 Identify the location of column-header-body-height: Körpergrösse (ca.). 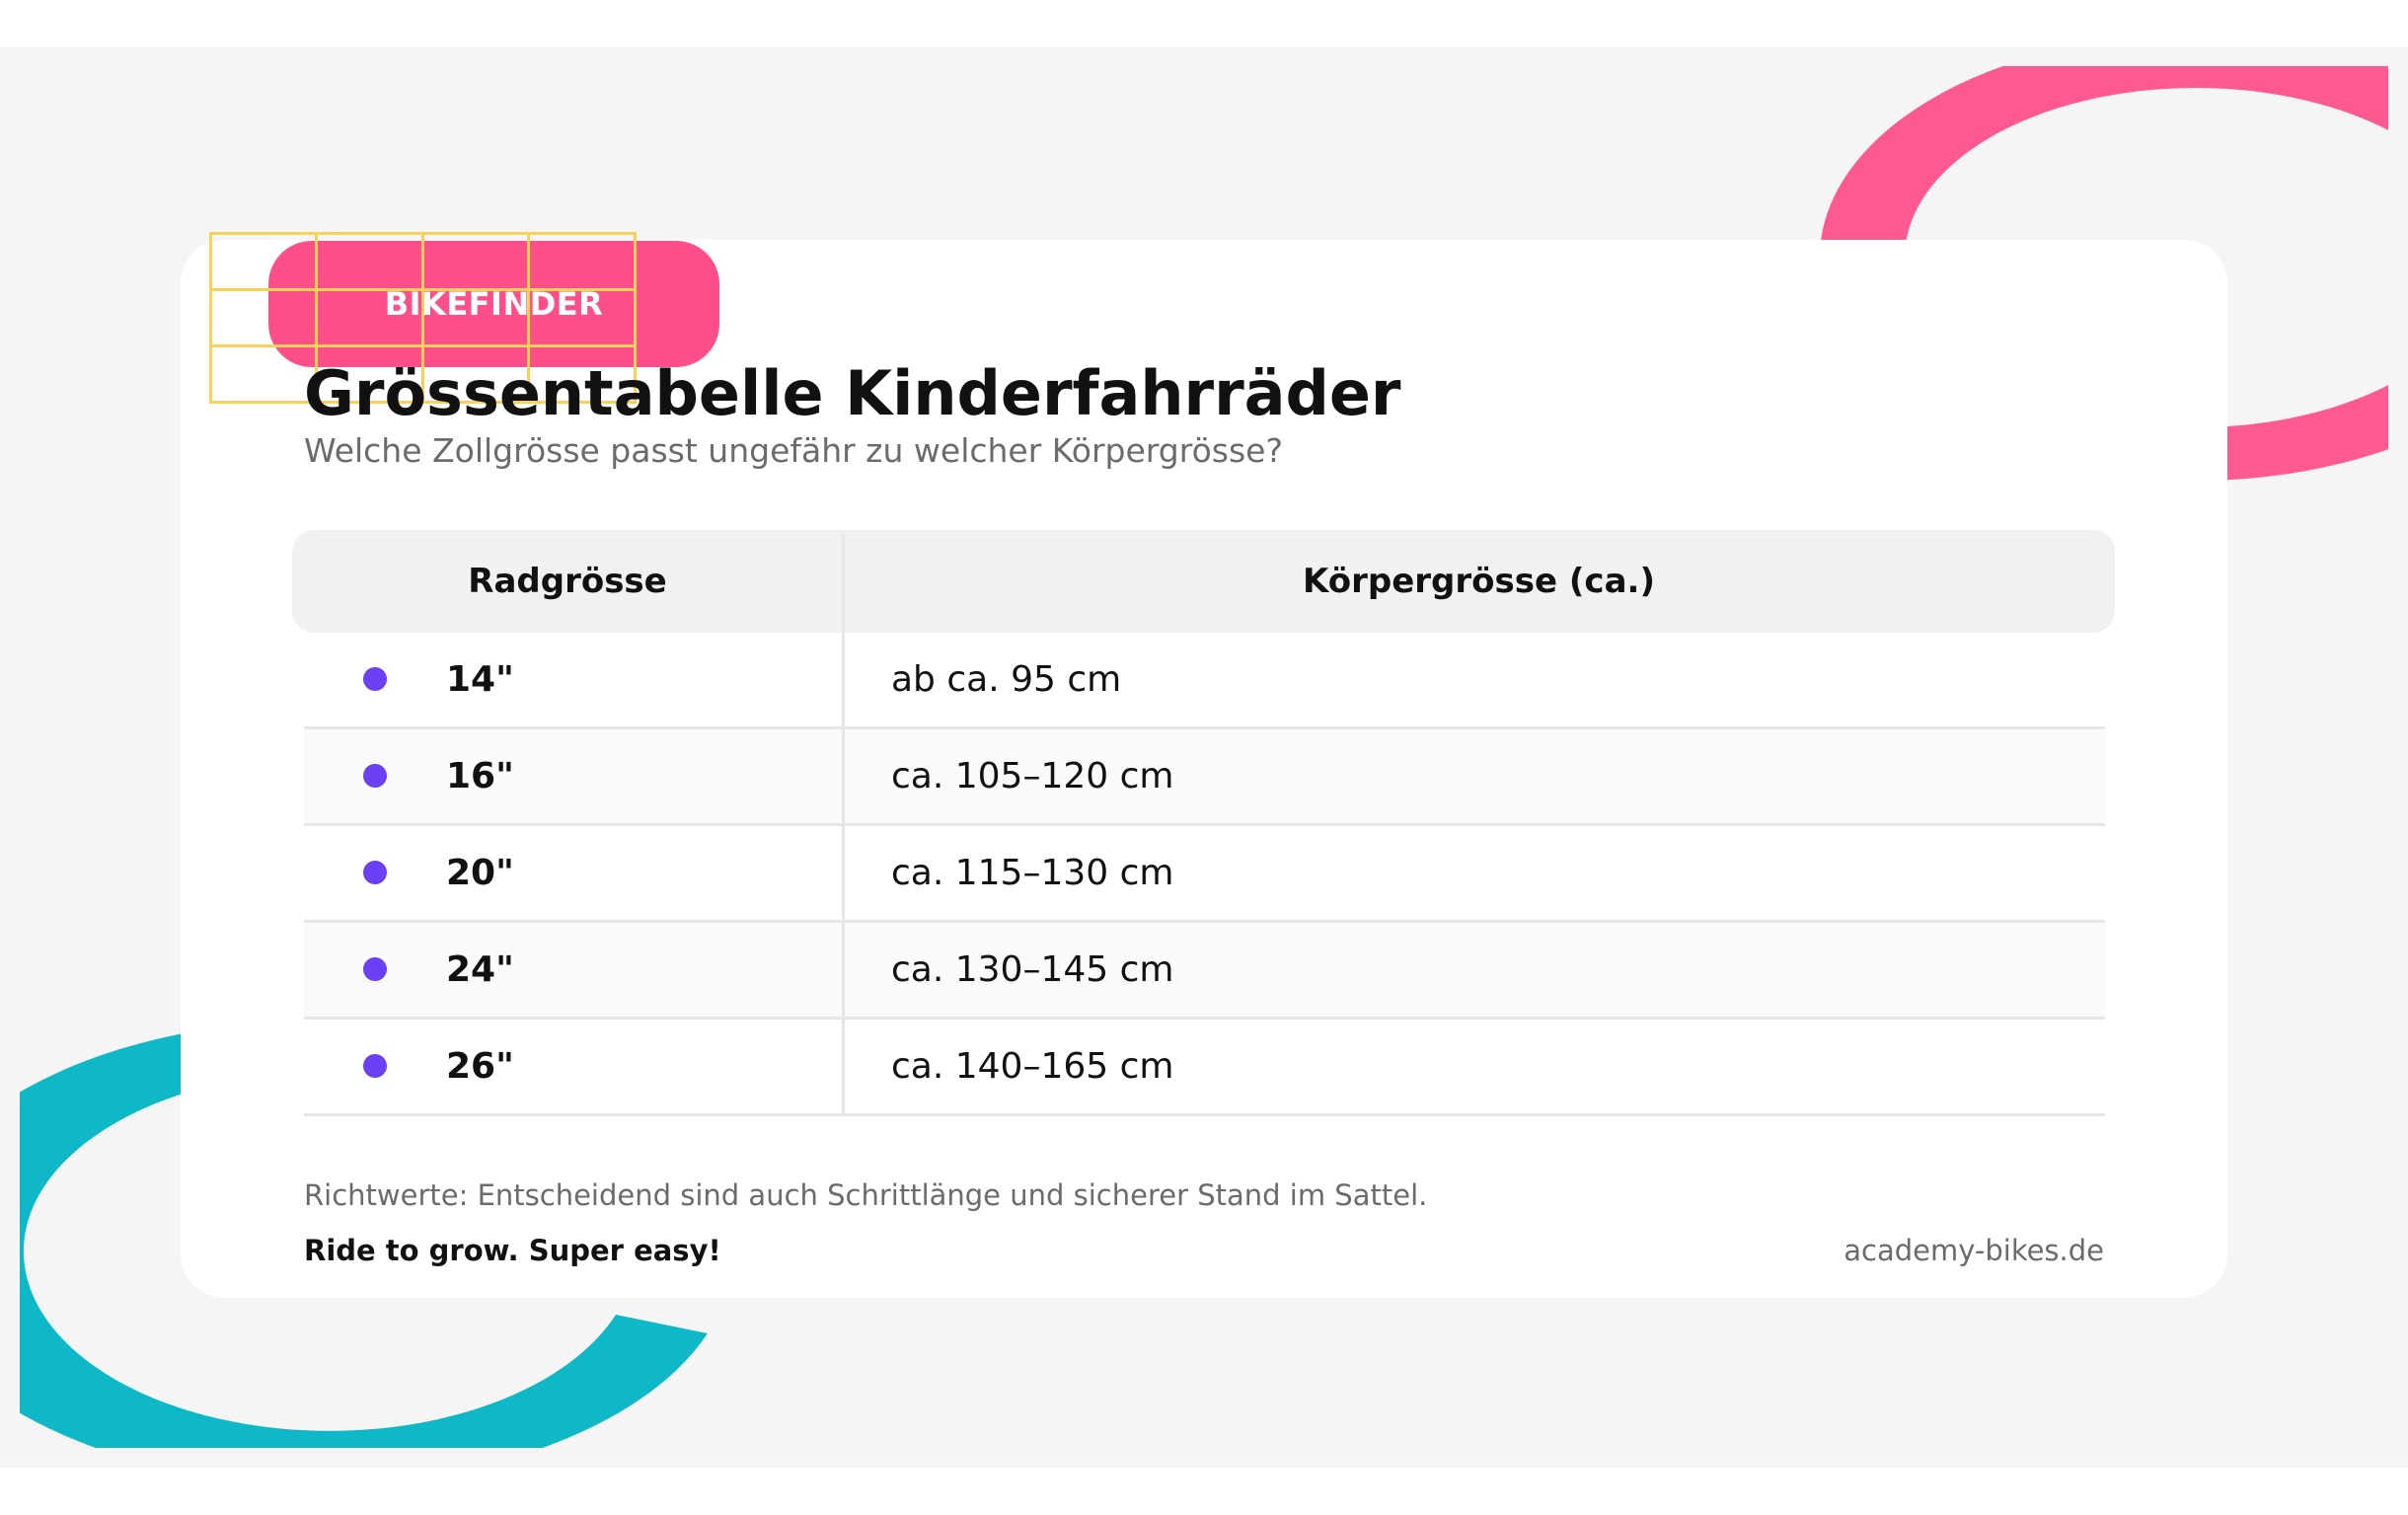
(1479, 581).